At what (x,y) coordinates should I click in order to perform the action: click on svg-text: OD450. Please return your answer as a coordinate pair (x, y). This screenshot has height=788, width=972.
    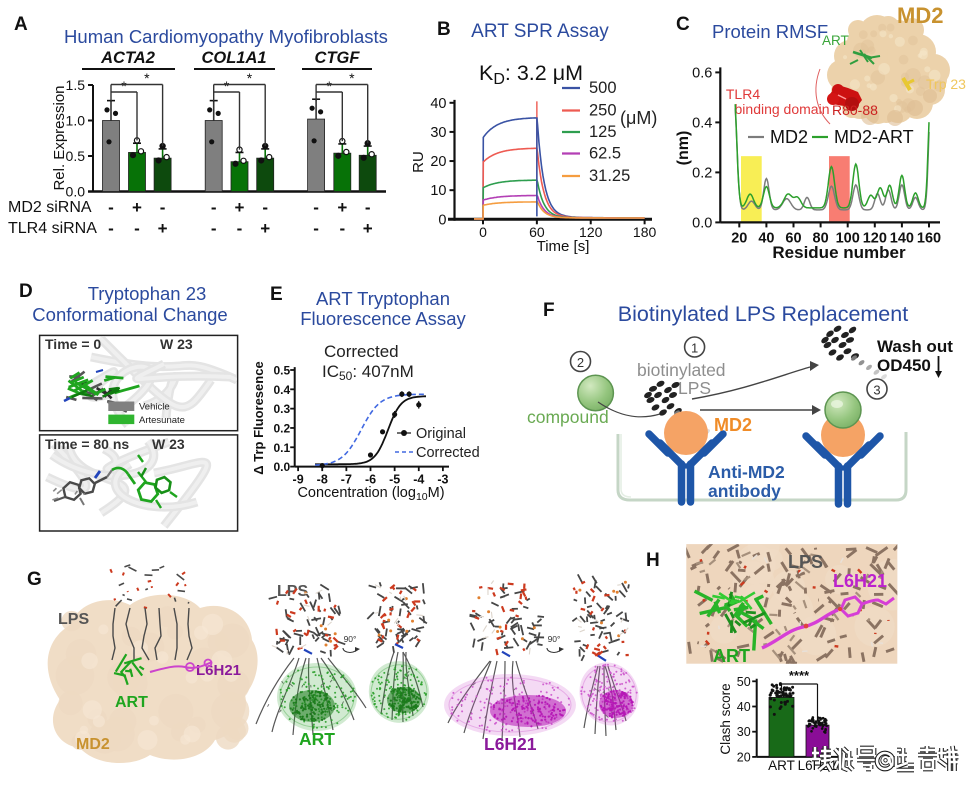
    Looking at the image, I should click on (904, 365).